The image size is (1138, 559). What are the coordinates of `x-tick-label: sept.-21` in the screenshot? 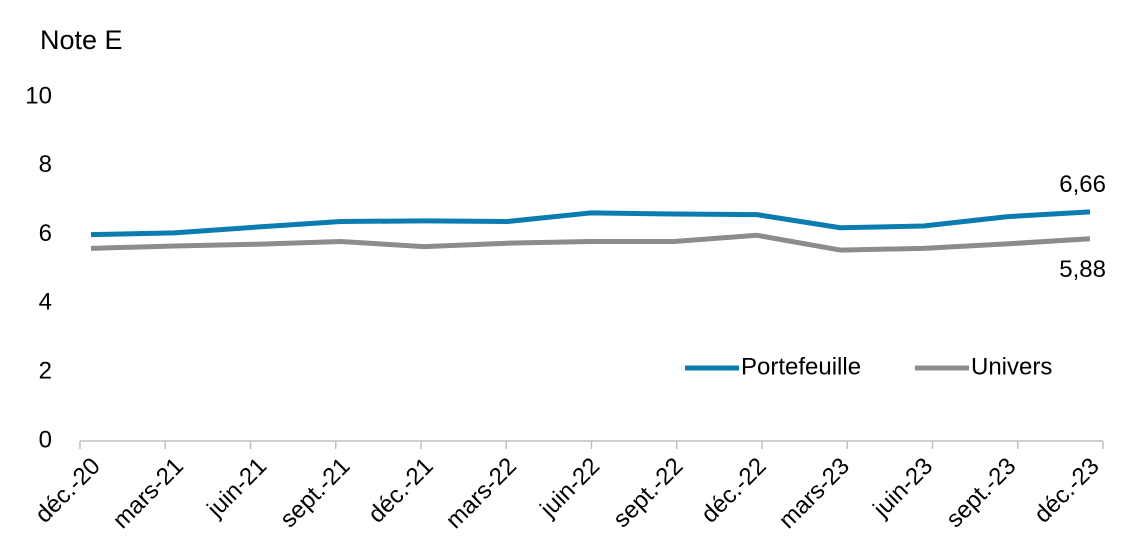 It's located at (315, 493).